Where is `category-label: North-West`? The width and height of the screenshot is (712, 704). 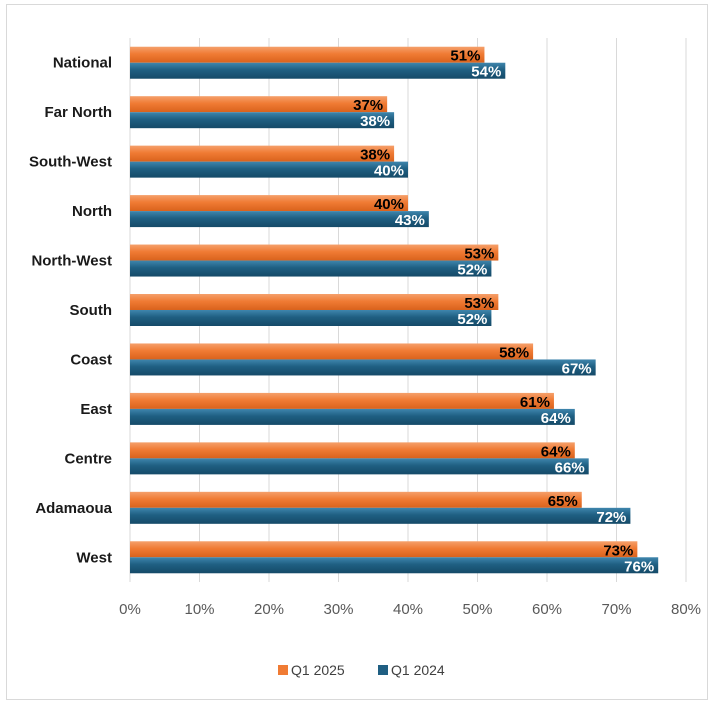 category-label: North-West is located at coordinates (71, 261).